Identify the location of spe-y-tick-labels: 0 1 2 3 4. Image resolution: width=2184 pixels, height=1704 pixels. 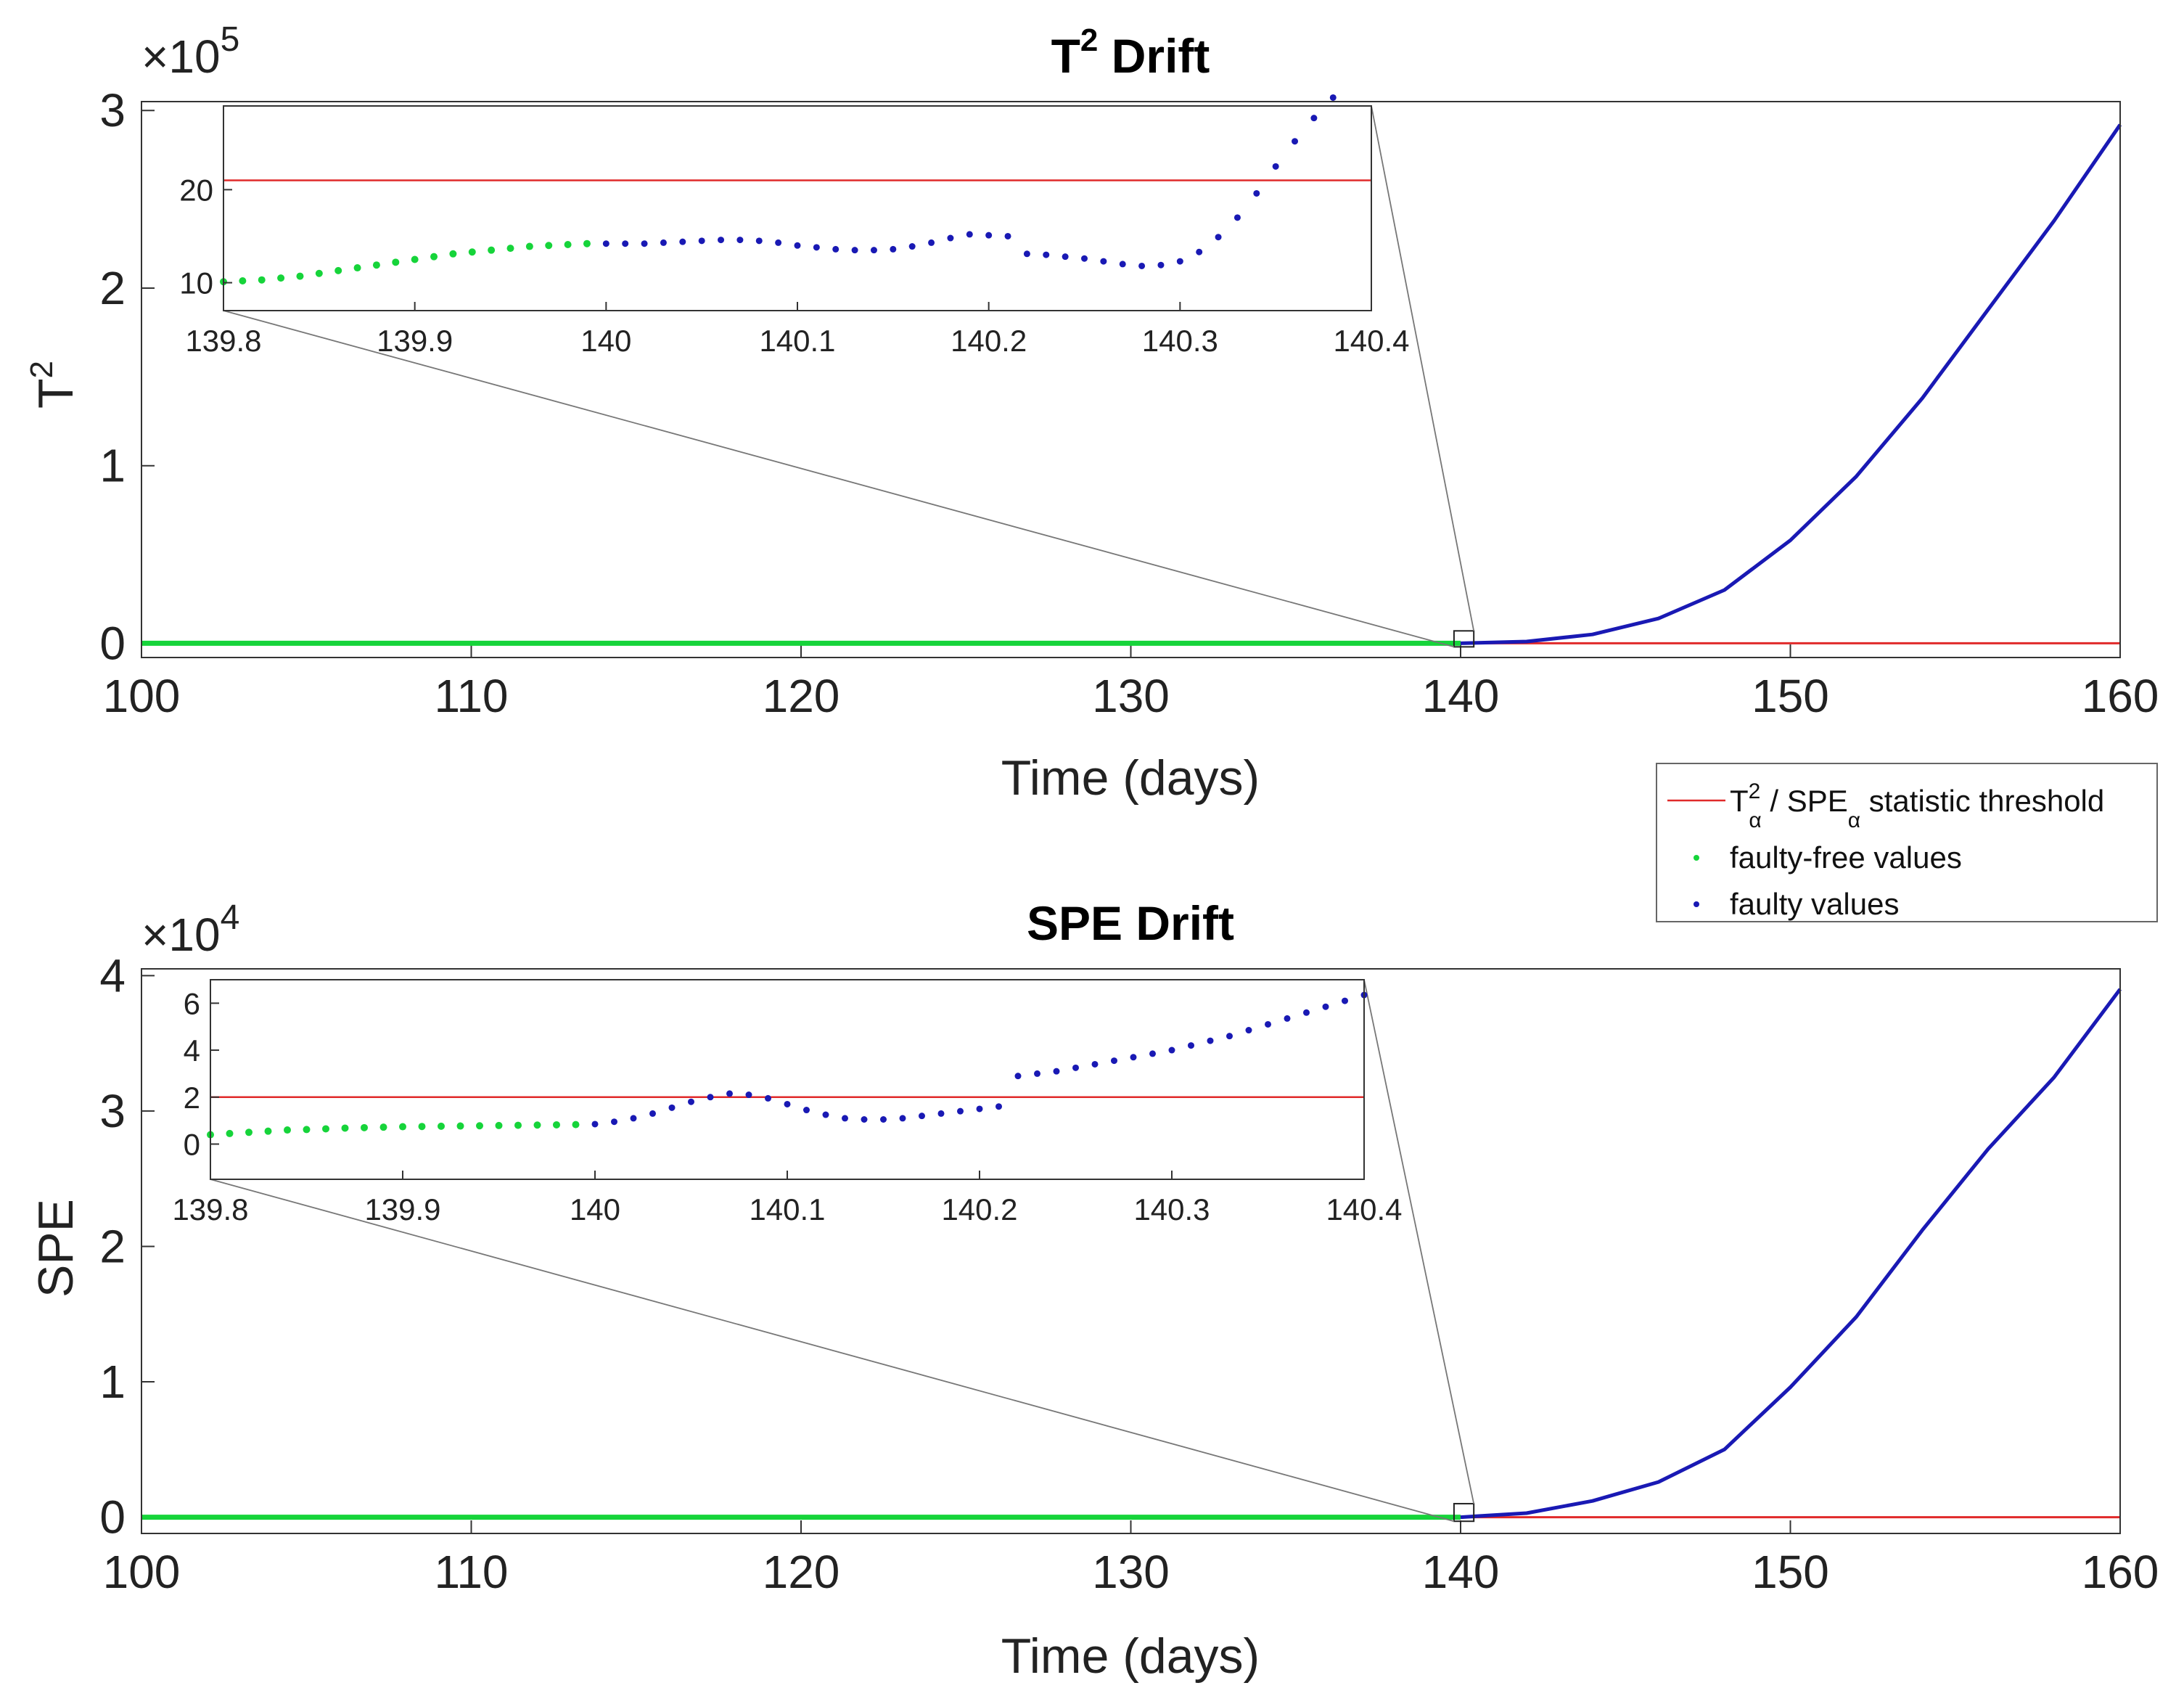
(127, 1246).